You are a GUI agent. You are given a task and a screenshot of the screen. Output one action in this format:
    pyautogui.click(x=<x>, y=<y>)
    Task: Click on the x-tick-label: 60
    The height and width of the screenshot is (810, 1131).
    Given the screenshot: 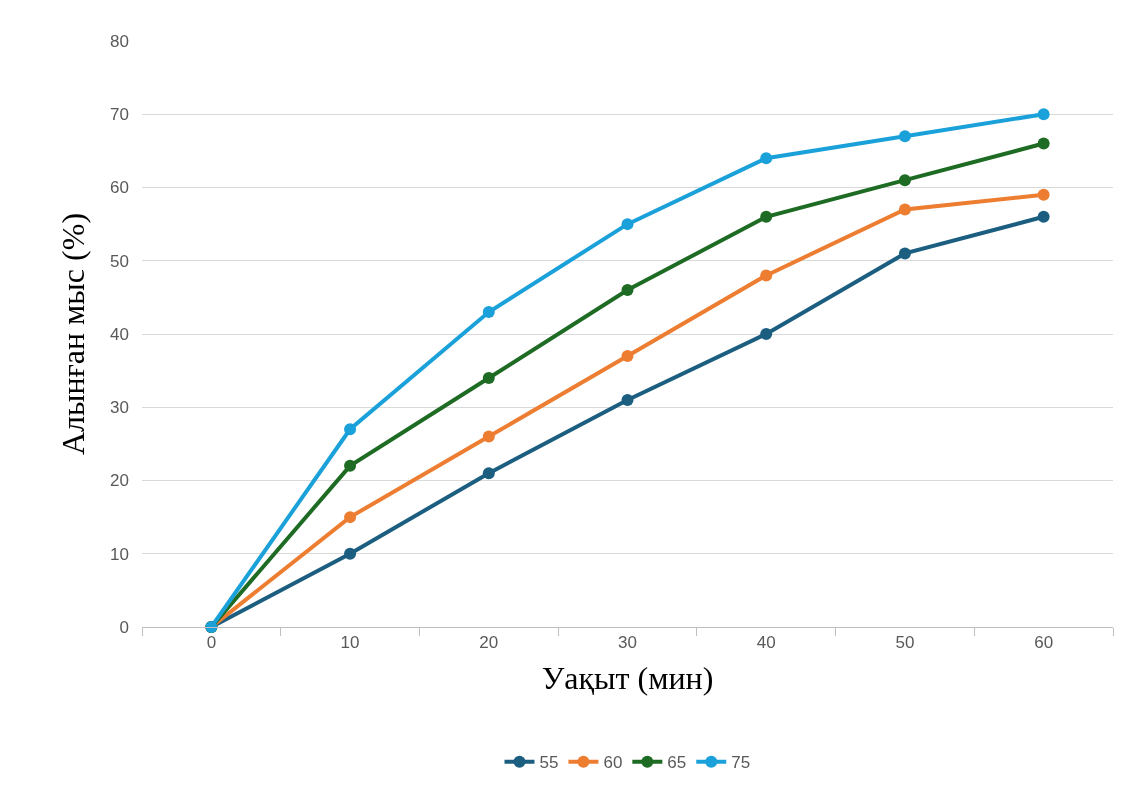 What is the action you would take?
    pyautogui.click(x=1044, y=643)
    